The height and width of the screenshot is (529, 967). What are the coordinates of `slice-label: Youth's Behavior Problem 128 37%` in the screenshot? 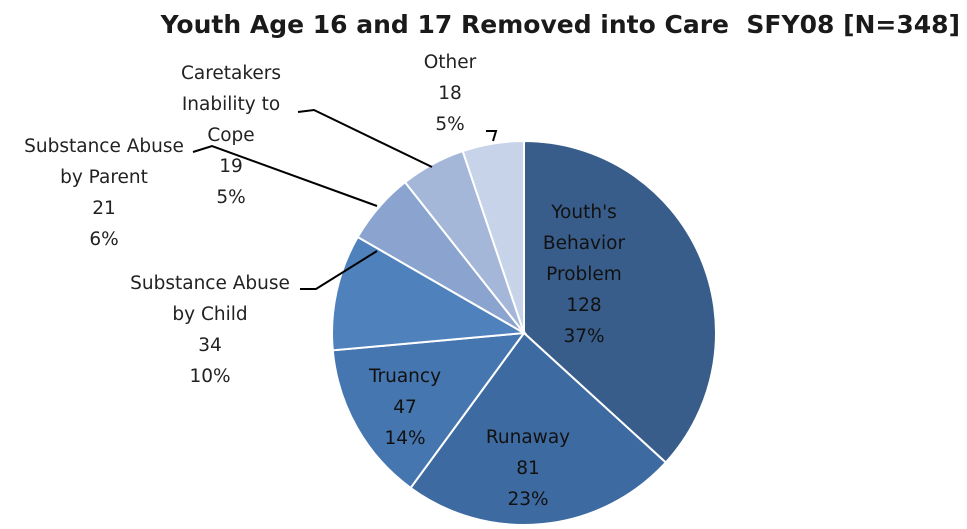 It's located at (584, 274).